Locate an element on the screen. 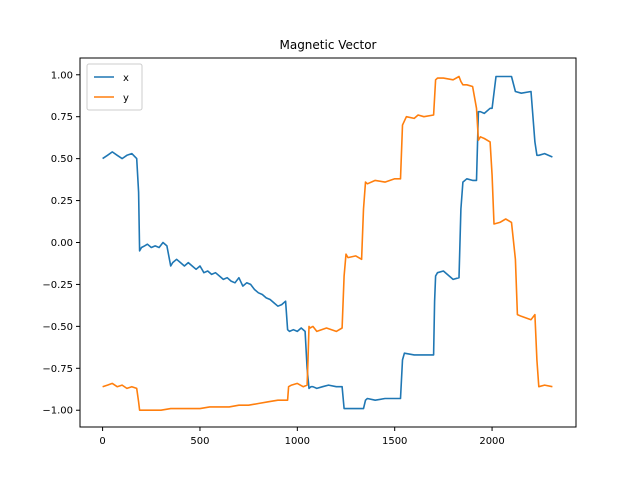 This screenshot has width=640, height=480. y-tick-label: −1.00 is located at coordinates (57, 411).